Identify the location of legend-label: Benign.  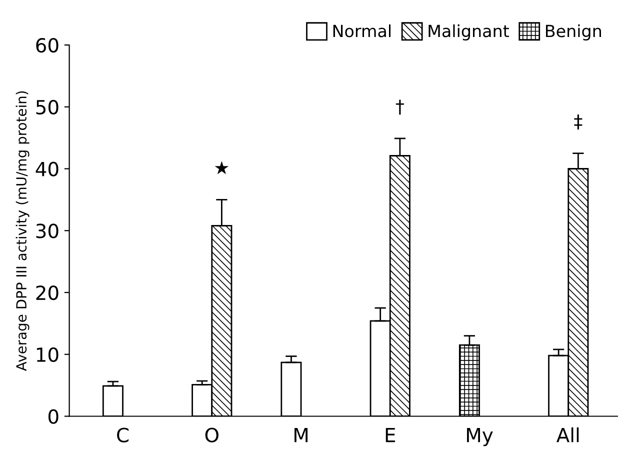
(573, 32).